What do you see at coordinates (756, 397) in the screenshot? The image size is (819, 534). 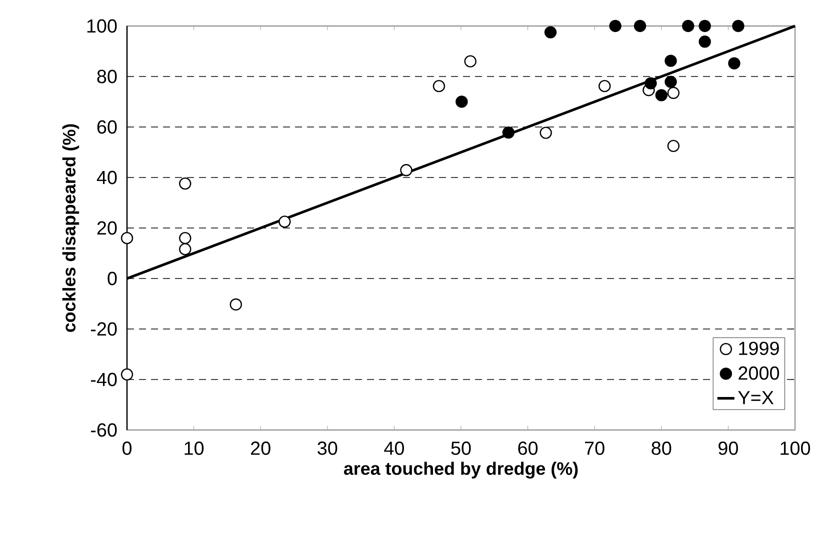 I see `legend-label: Y=X` at bounding box center [756, 397].